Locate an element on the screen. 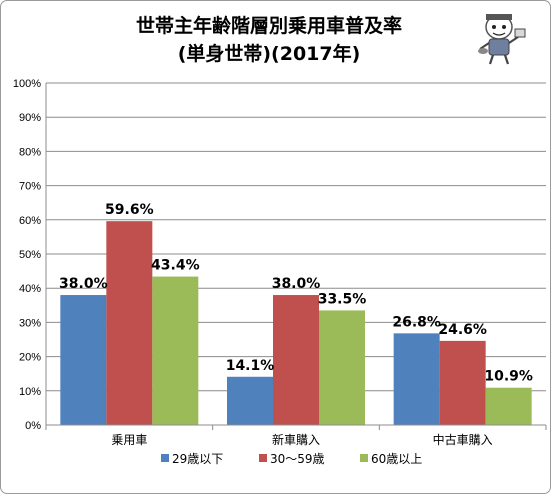 The width and height of the screenshot is (551, 494). y-tick-label: 30% is located at coordinates (30, 323).